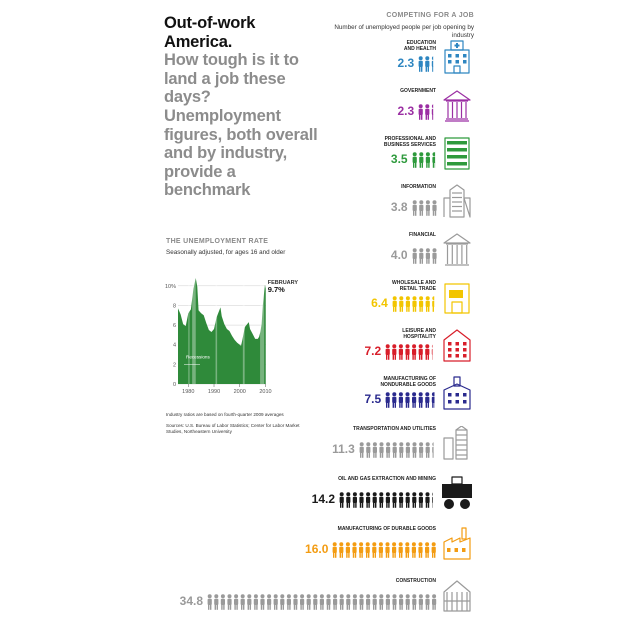  I want to click on hospital-icon, so click(457, 57).